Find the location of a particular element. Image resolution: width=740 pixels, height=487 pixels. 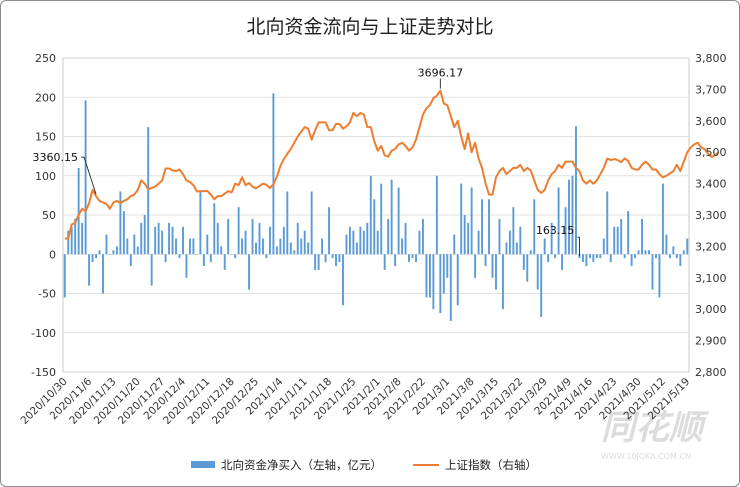

legend: 北向资金净买入（左轴，亿元） 上证指数（右轴） is located at coordinates (364, 465).